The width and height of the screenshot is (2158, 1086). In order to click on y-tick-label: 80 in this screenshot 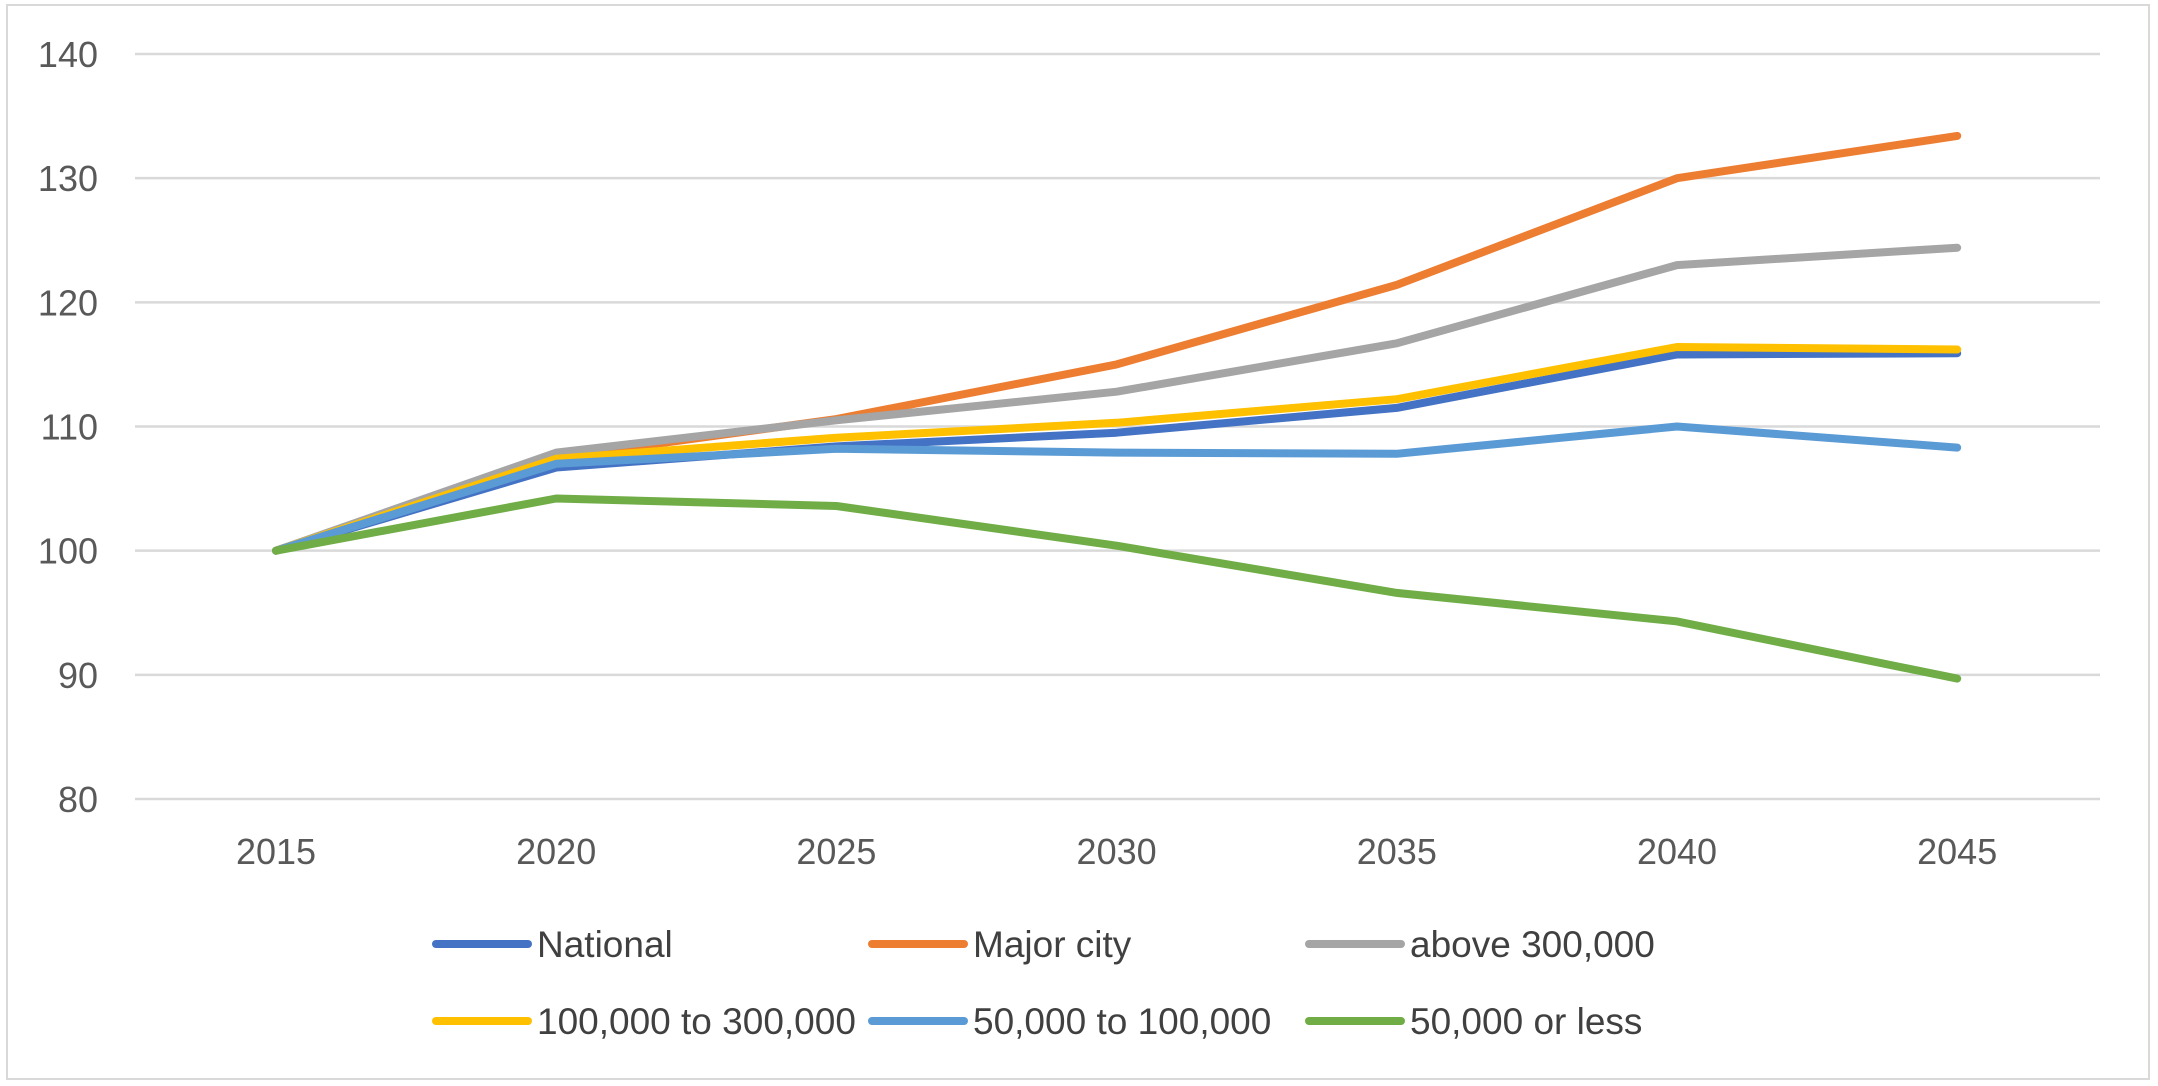, I will do `click(78, 799)`.